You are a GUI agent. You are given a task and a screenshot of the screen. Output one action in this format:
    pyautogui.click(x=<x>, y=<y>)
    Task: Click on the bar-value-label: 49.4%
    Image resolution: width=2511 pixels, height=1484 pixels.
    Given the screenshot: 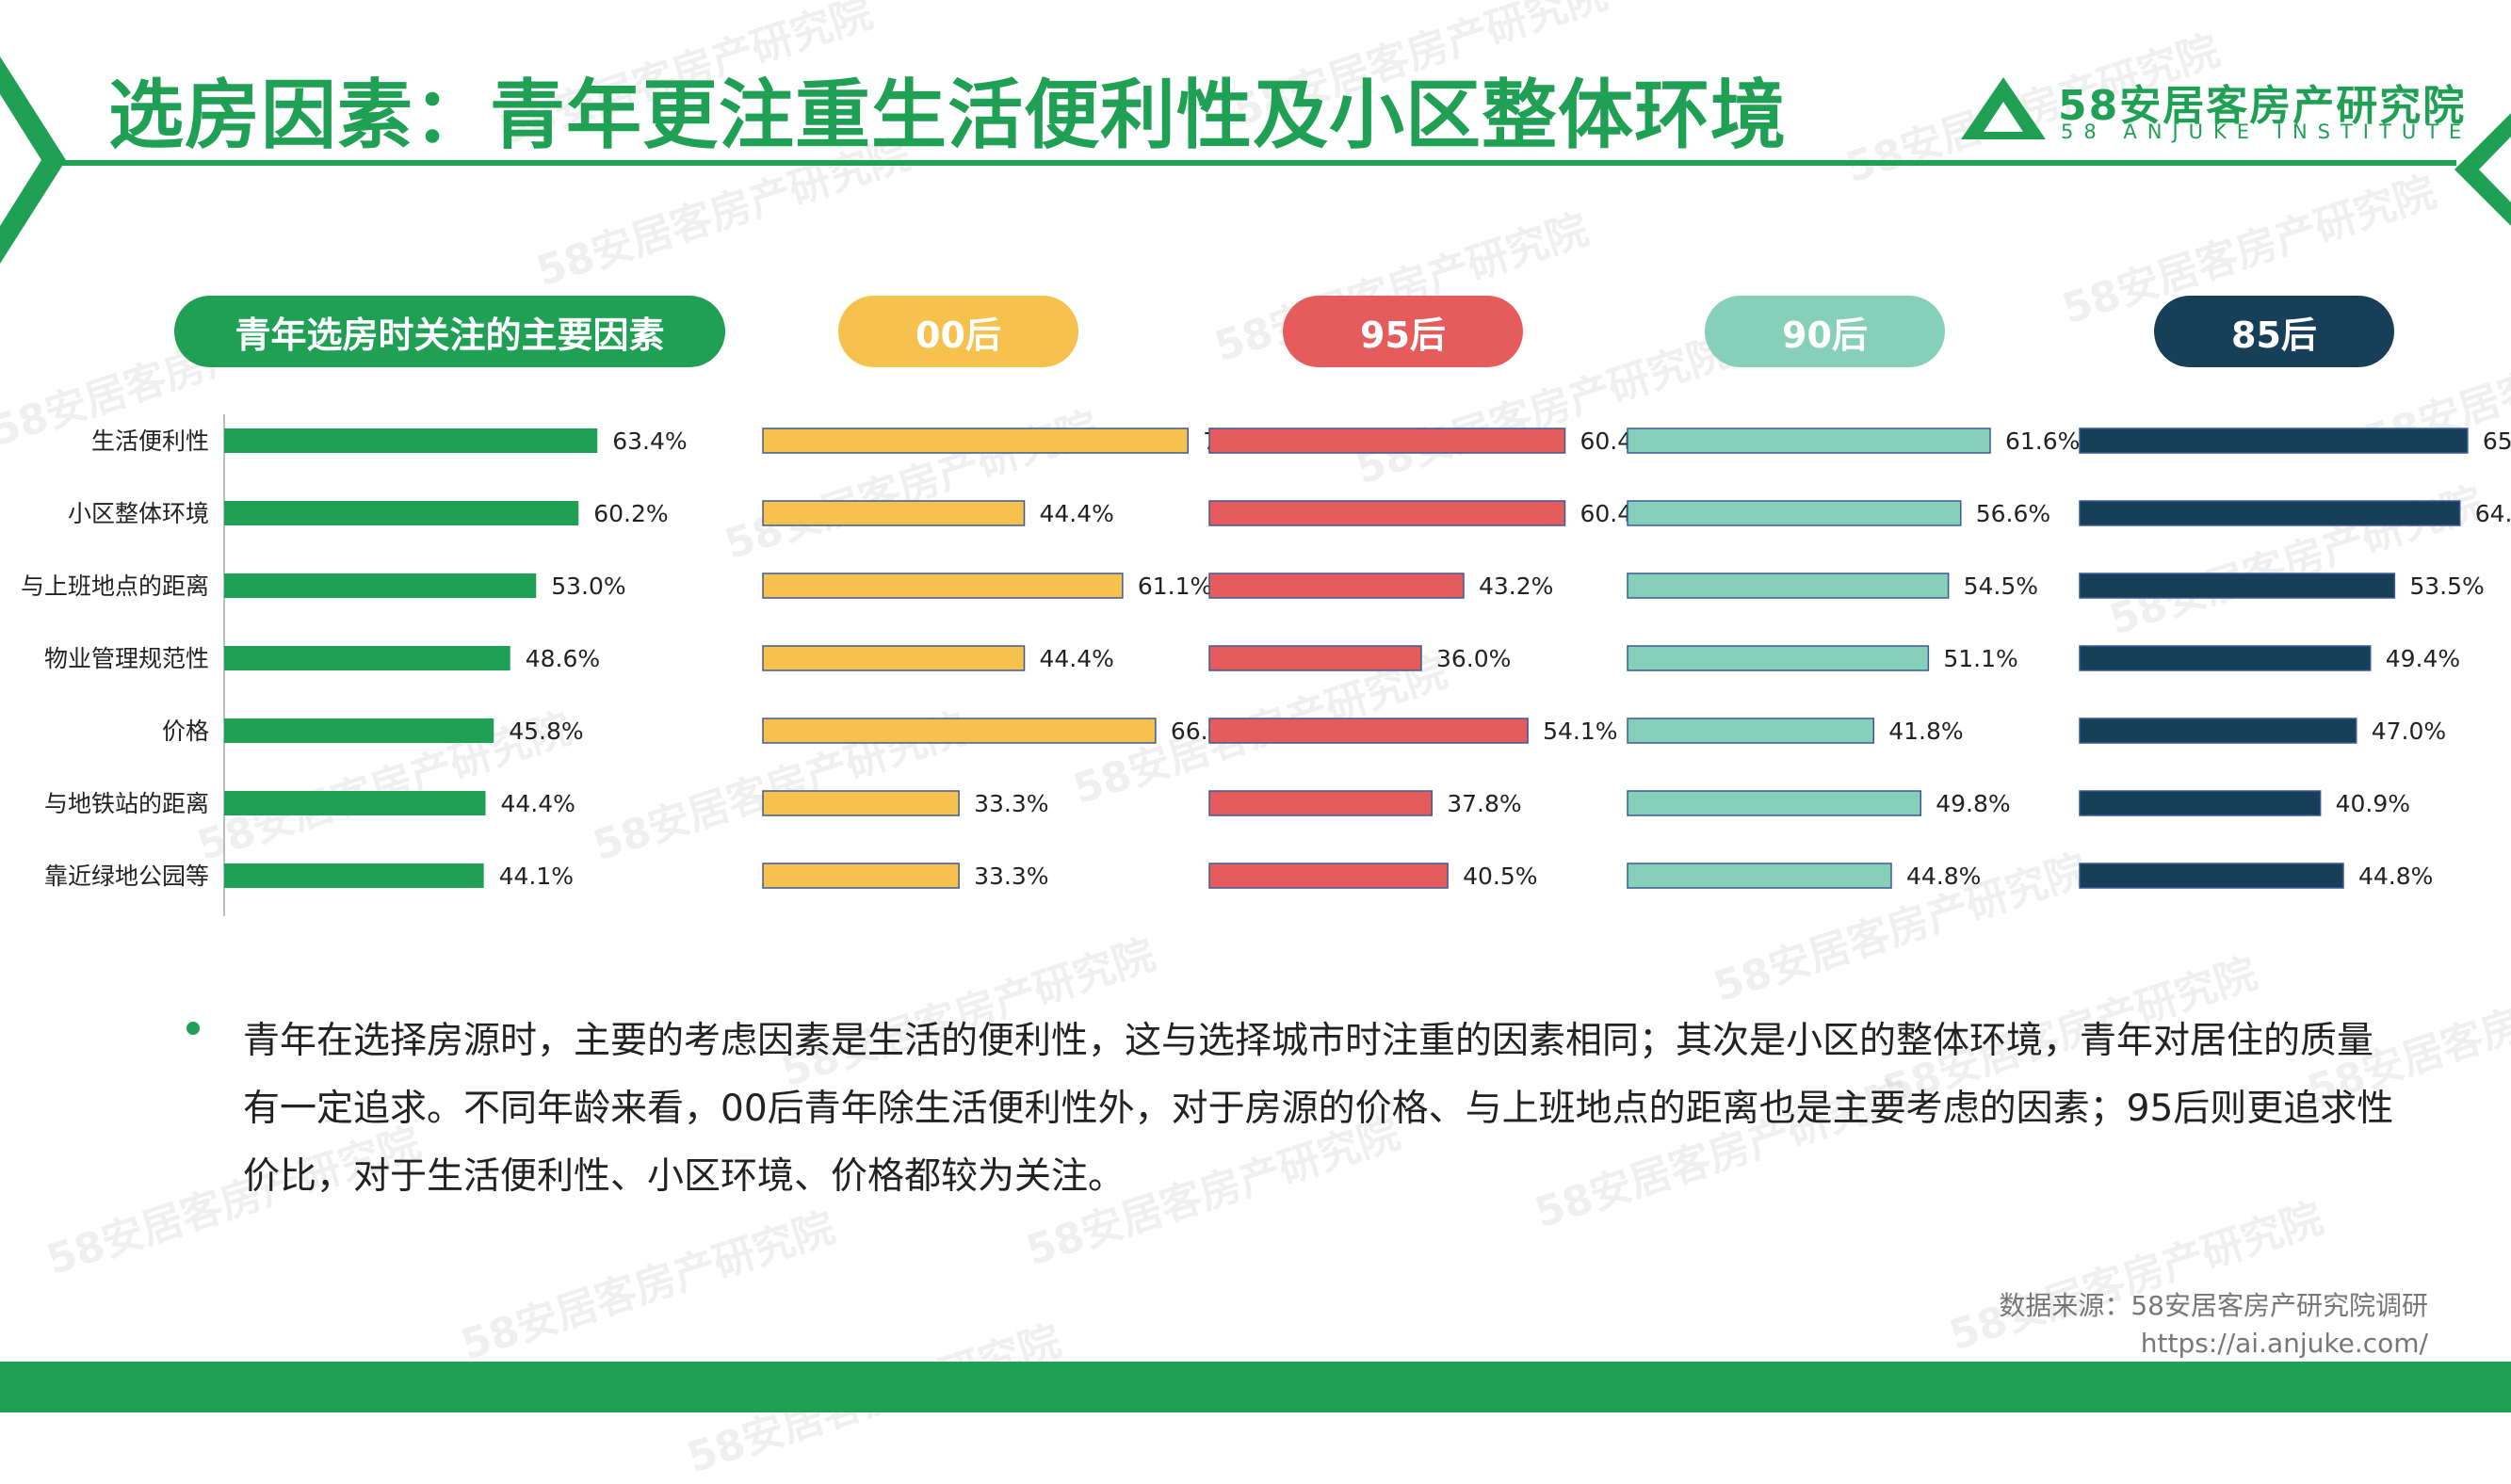 What is the action you would take?
    pyautogui.click(x=2423, y=658)
    